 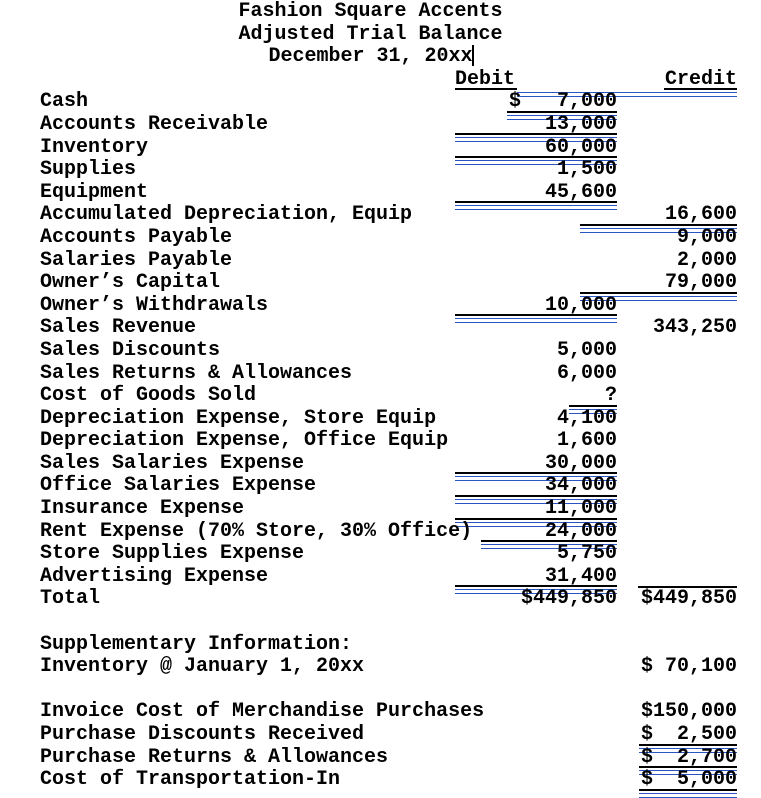 I want to click on debit-cell: $ 7,000, so click(x=536, y=105).